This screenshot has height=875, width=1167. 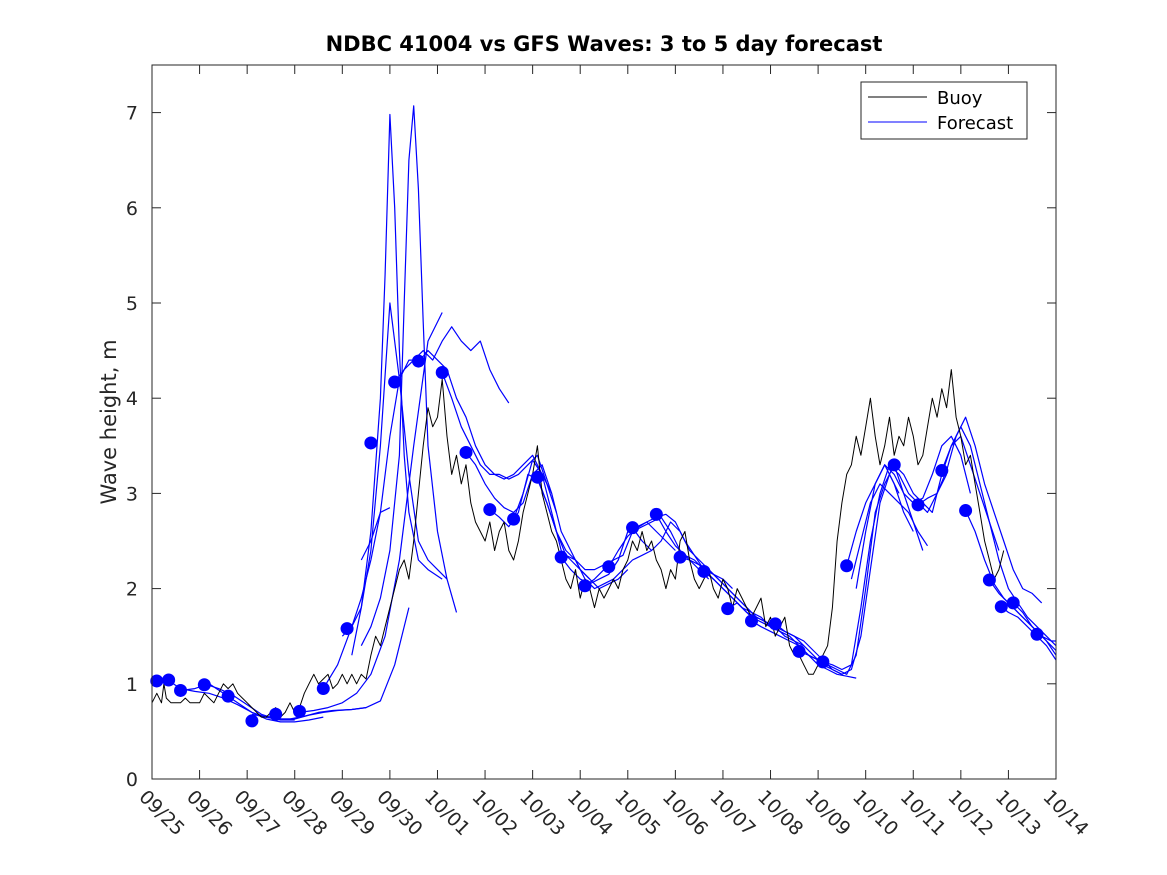 I want to click on legend-forecast-label: Forecast, so click(x=975, y=123).